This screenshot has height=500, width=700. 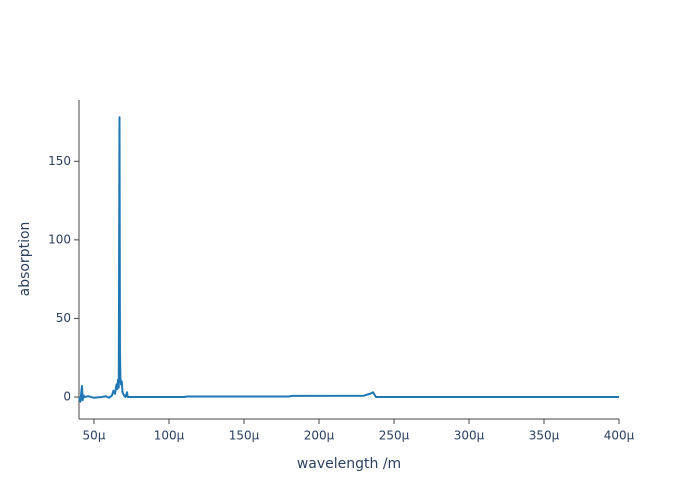 What do you see at coordinates (63, 318) in the screenshot?
I see `y-tick-label: 50` at bounding box center [63, 318].